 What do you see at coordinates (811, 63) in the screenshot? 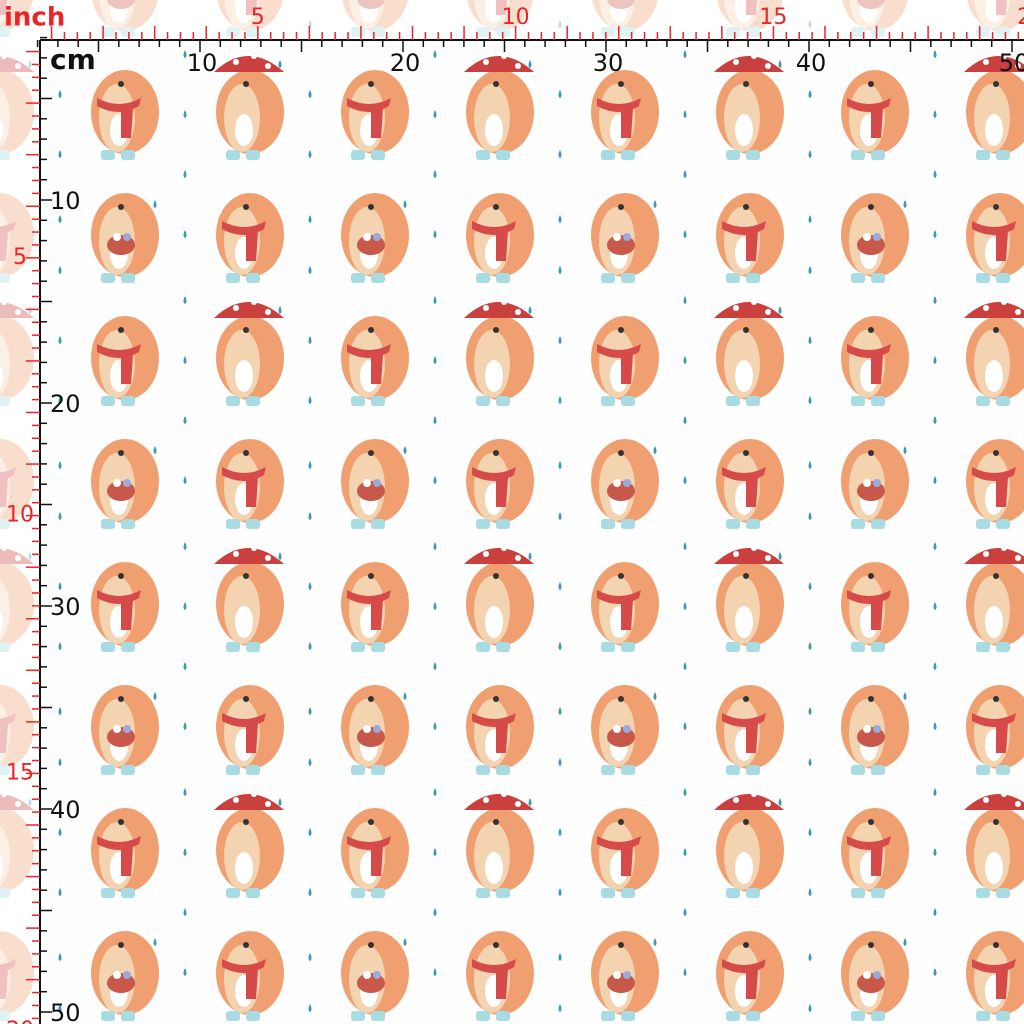
I see `top-cm-label: 40` at bounding box center [811, 63].